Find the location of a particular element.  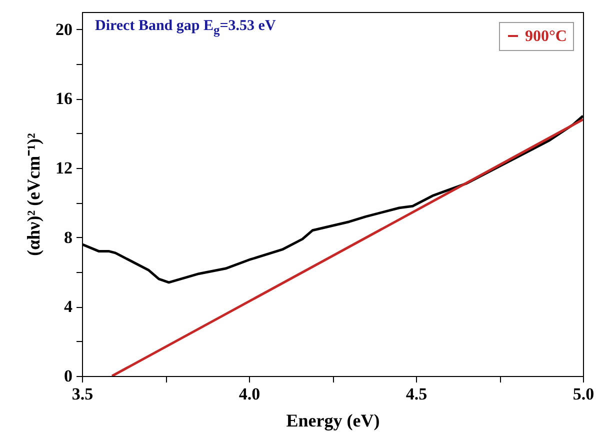

y-tick-label: 20 is located at coordinates (64, 29).